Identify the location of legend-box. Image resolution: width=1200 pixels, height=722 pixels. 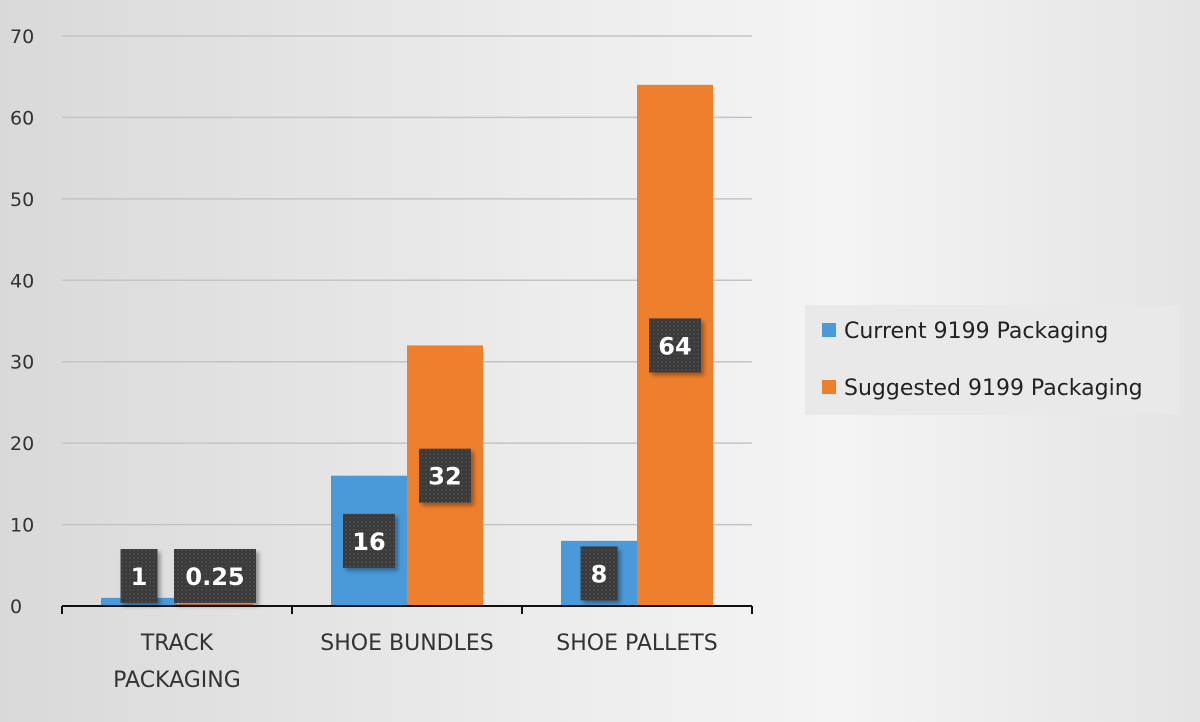
(992, 360).